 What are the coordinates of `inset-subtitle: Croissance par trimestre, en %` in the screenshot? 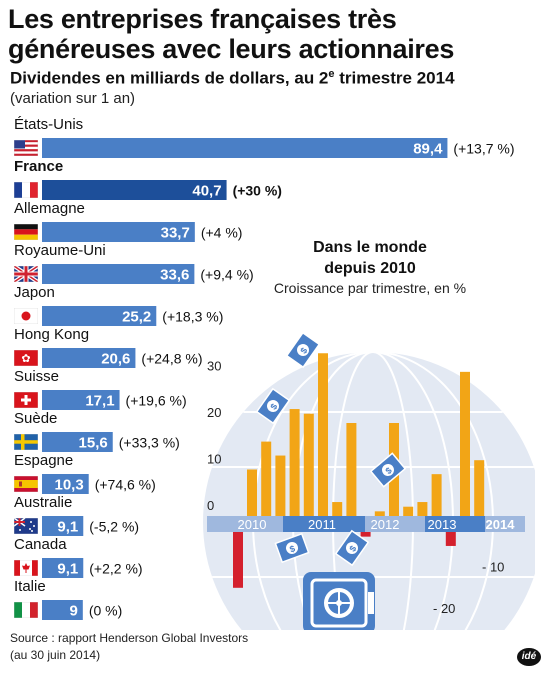 It's located at (370, 288).